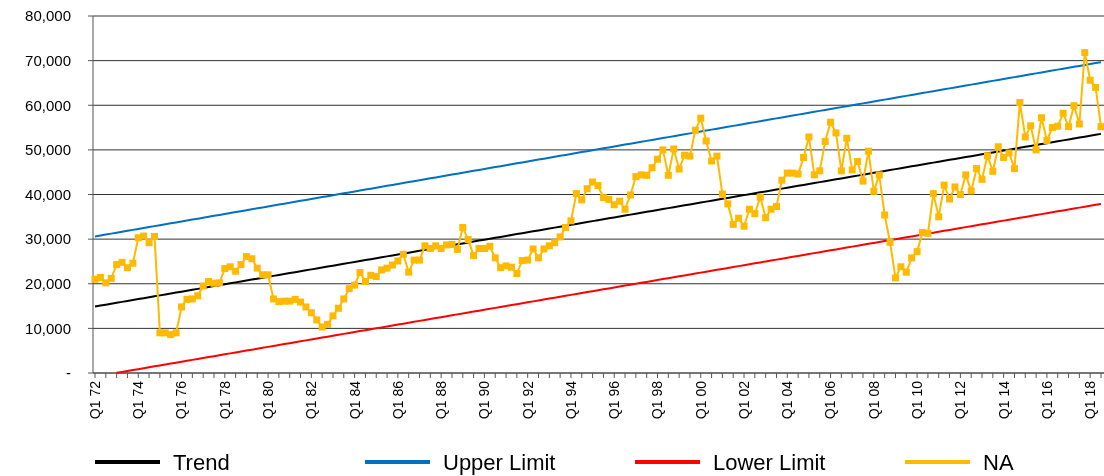  Describe the element at coordinates (499, 462) in the screenshot. I see `legend-label: Upper Limit` at that location.